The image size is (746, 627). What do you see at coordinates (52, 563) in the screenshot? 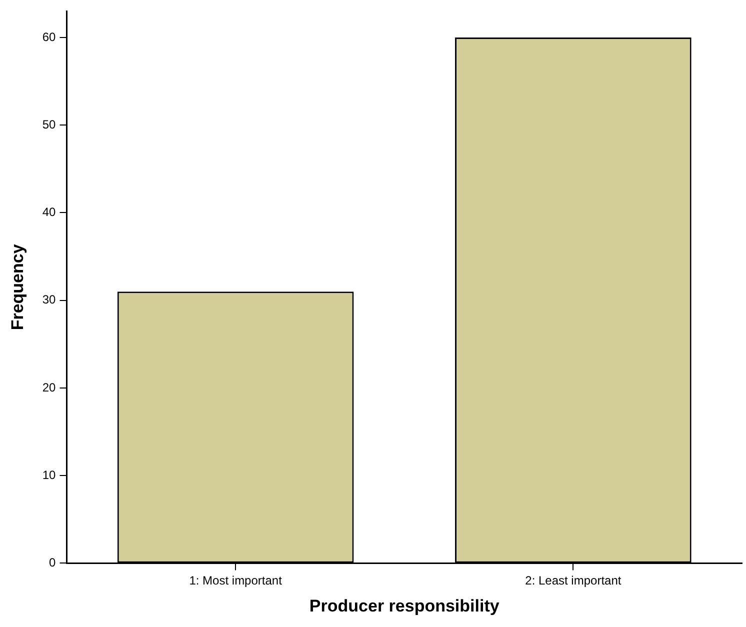
I see `y-tick-label: 0` at bounding box center [52, 563].